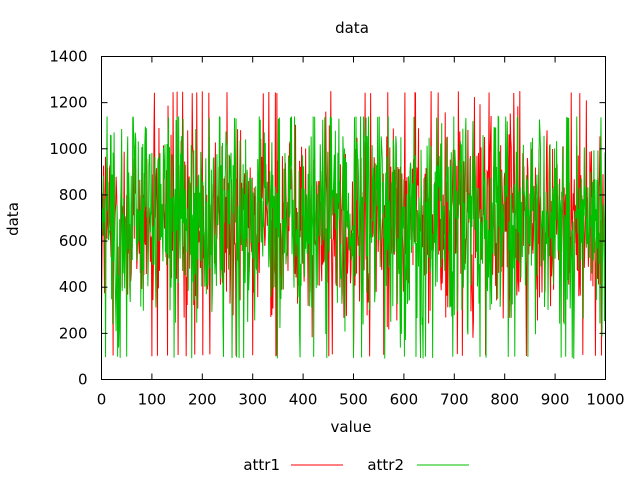  I want to click on x-tick-label: 100, so click(152, 400).